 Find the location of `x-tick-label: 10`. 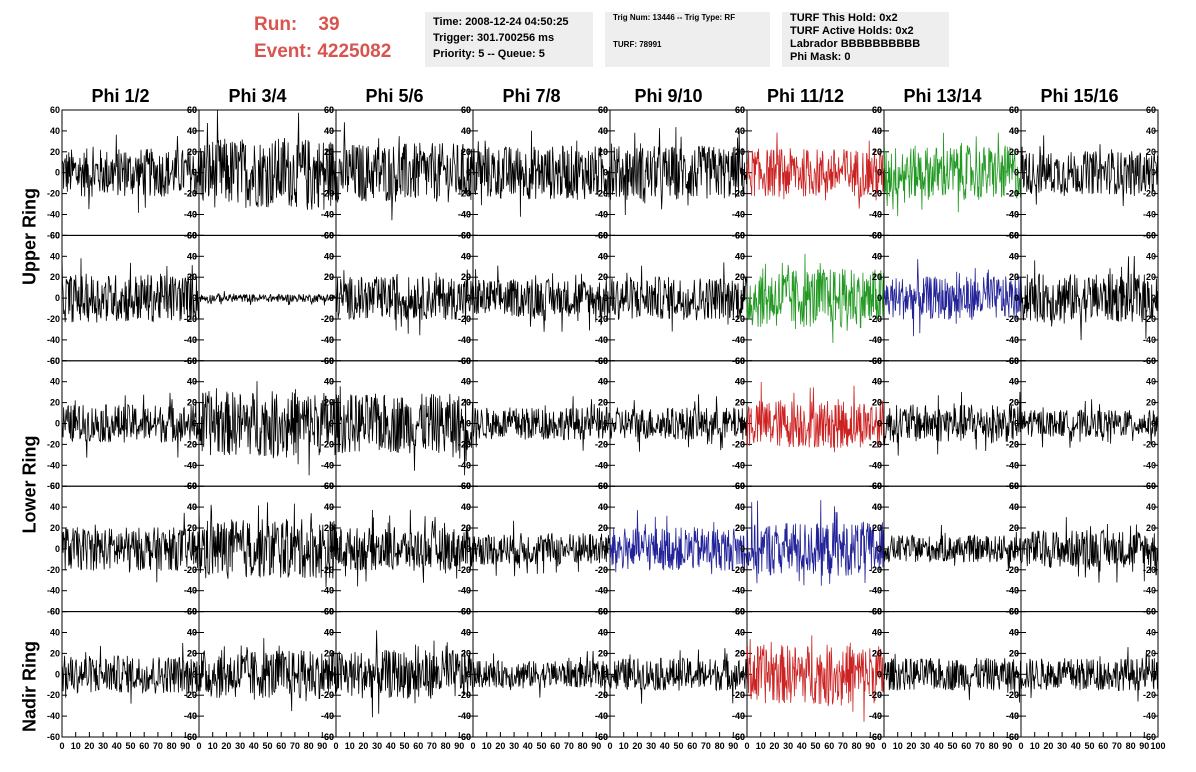

x-tick-label: 10 is located at coordinates (624, 746).